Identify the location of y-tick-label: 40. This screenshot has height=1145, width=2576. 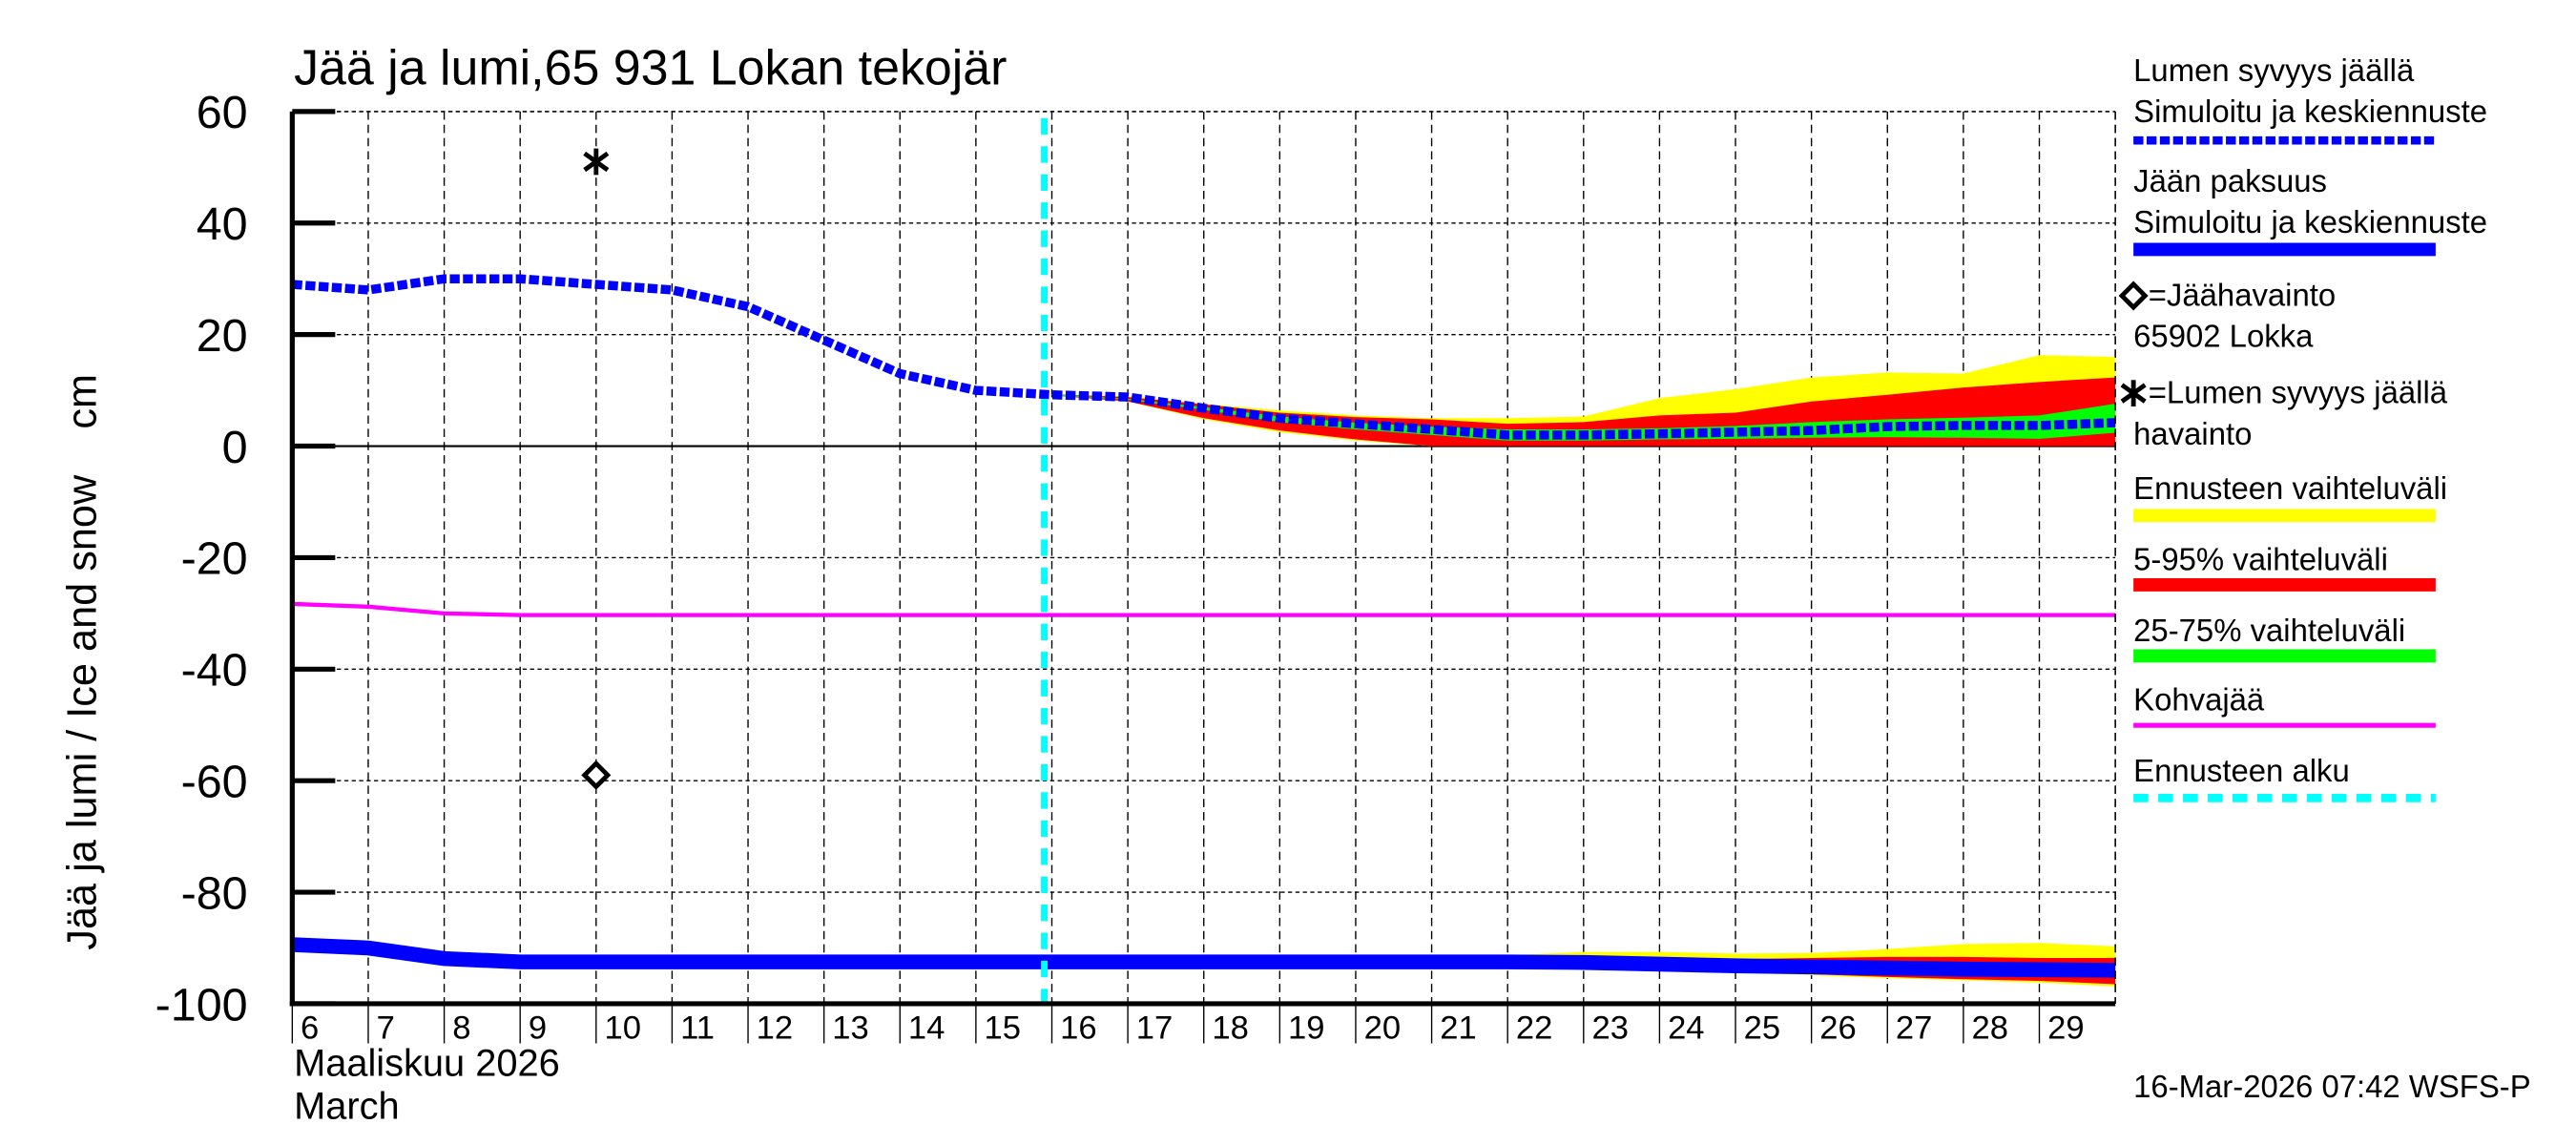
(222, 224).